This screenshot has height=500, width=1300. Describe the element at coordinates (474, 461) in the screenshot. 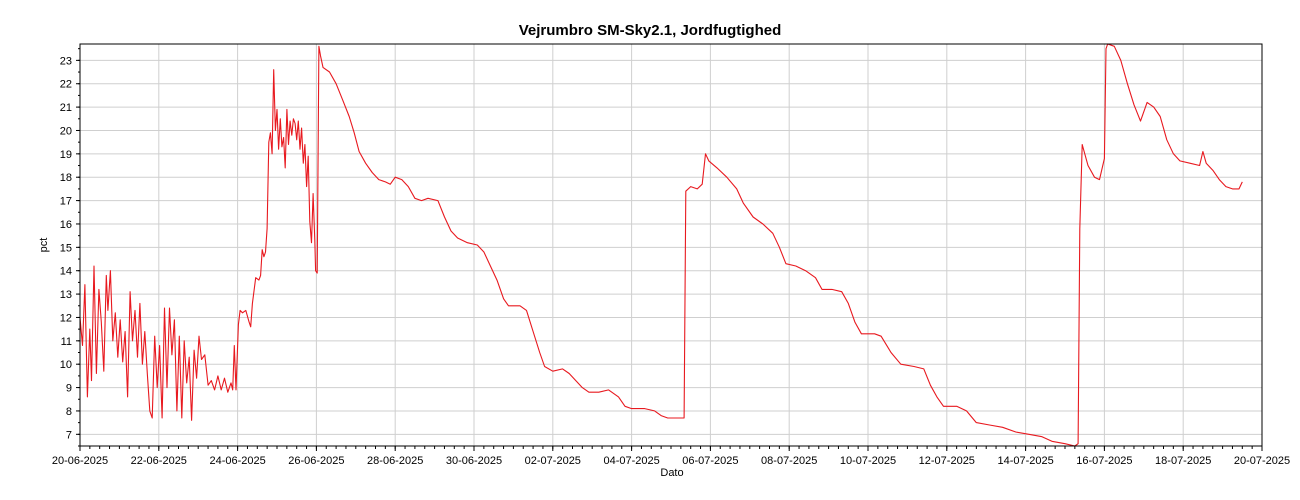

I see `x-tick-label: 30-06-2025` at that location.